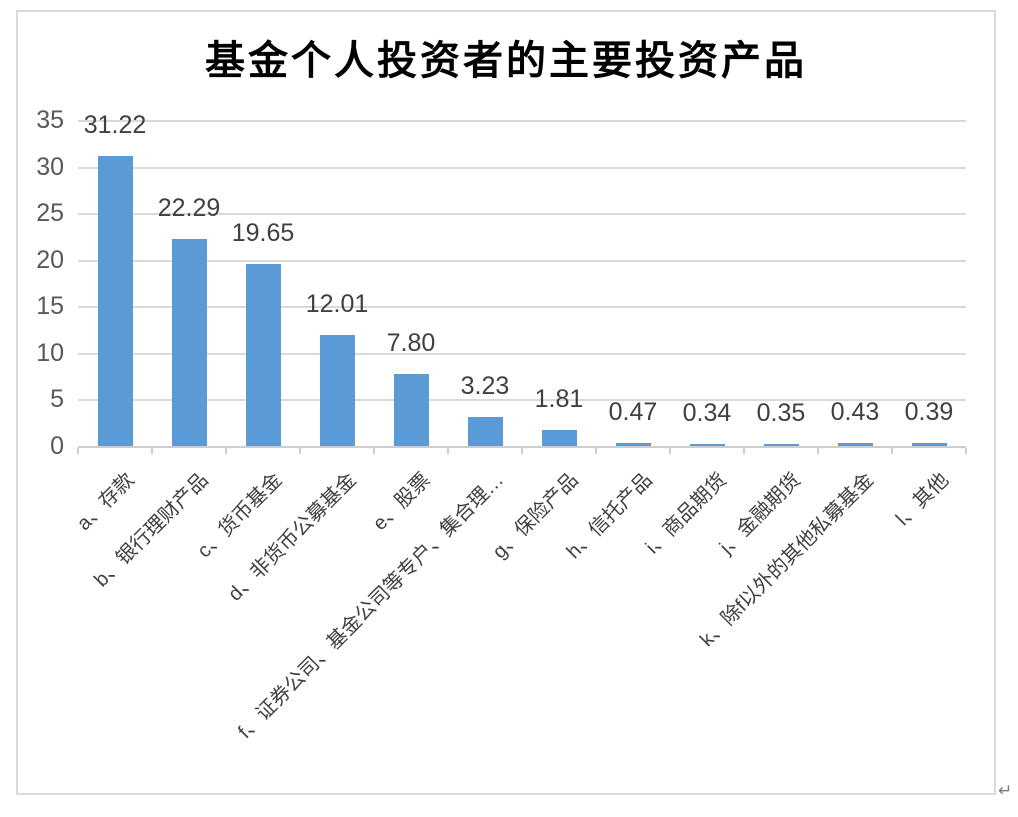 This screenshot has height=817, width=1018. What do you see at coordinates (522, 447) in the screenshot?
I see `x-axis-line` at bounding box center [522, 447].